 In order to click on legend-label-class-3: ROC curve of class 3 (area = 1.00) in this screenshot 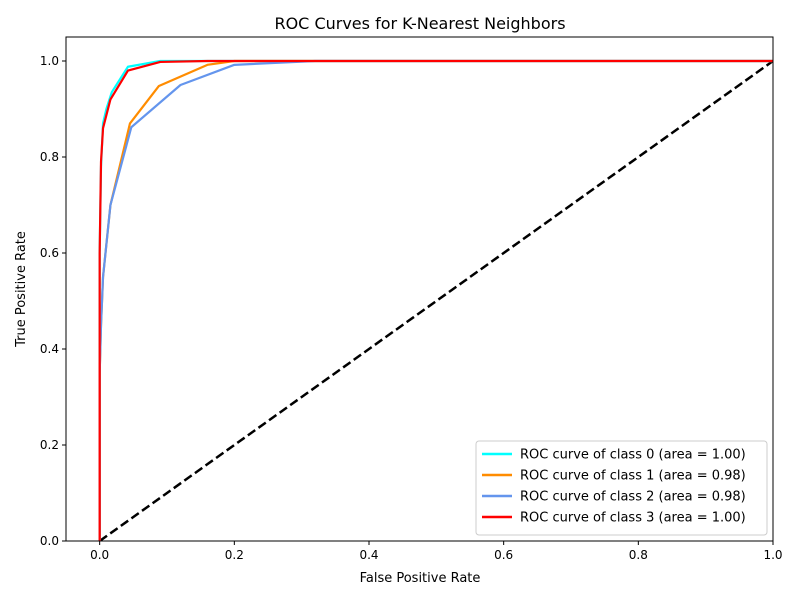, I will do `click(633, 518)`.